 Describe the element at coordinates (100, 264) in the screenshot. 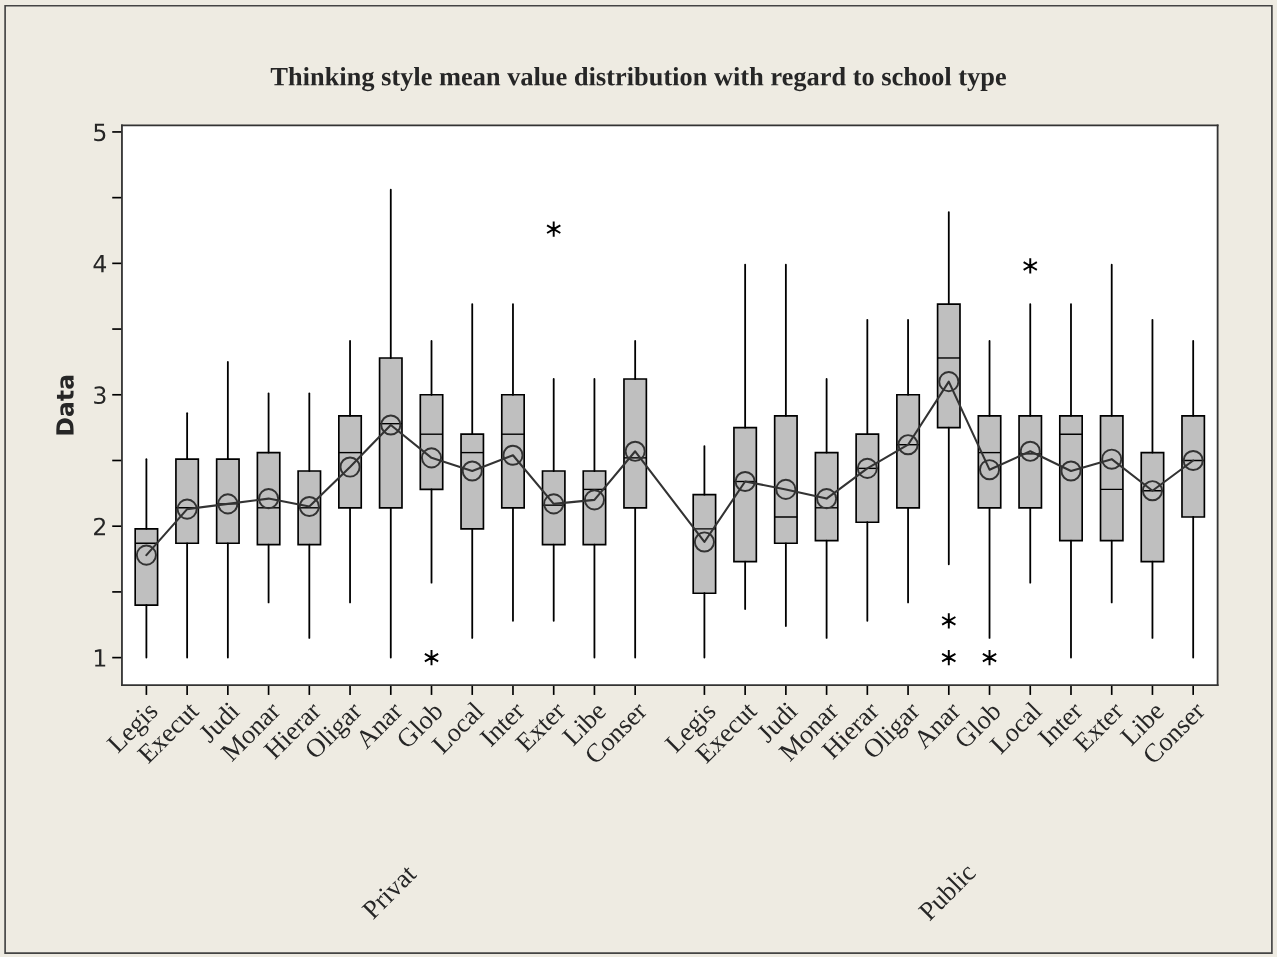

I see `y-tick-label: 4` at that location.